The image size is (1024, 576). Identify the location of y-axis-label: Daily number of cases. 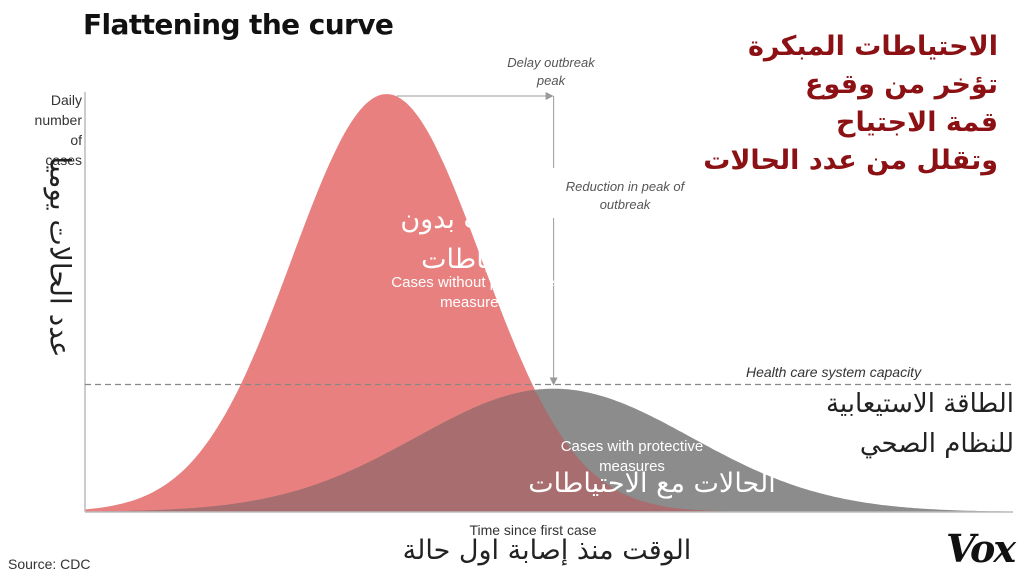
(56, 130).